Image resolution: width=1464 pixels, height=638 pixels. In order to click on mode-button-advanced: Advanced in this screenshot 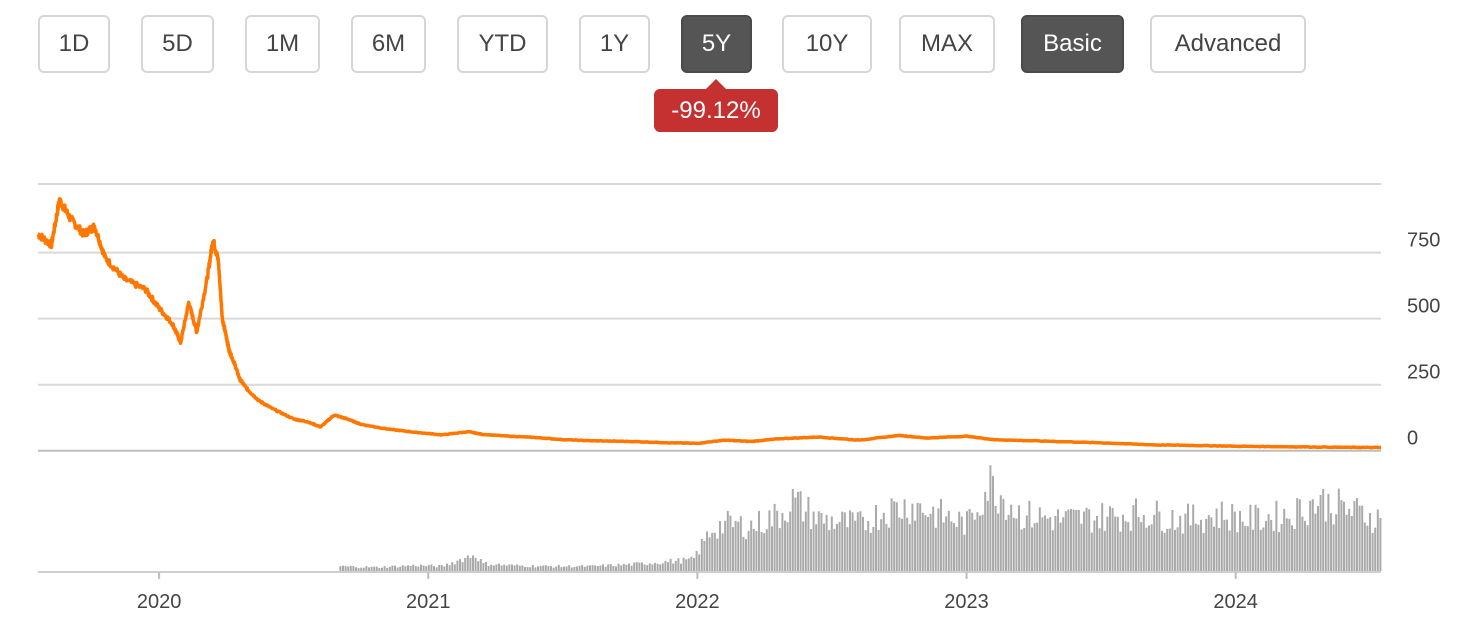, I will do `click(1228, 44)`.